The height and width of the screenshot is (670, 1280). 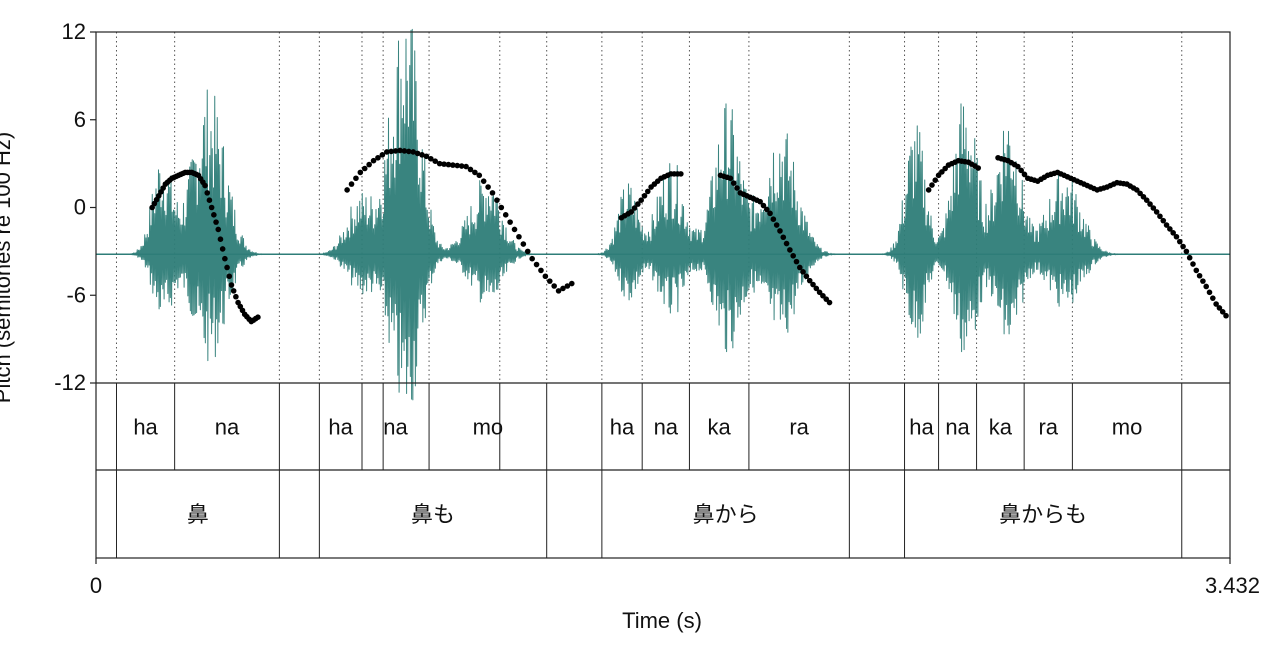 What do you see at coordinates (96, 585) in the screenshot?
I see `x-tick-label: 0` at bounding box center [96, 585].